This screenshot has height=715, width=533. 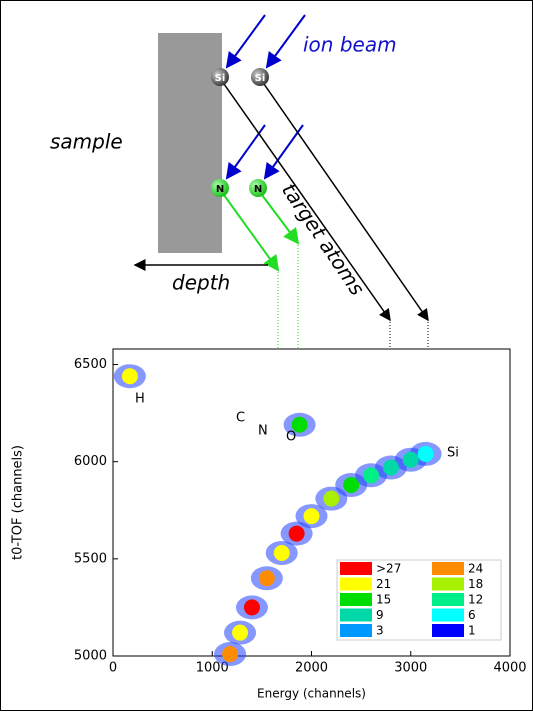 What do you see at coordinates (240, 418) in the screenshot?
I see `peak-label: C` at bounding box center [240, 418].